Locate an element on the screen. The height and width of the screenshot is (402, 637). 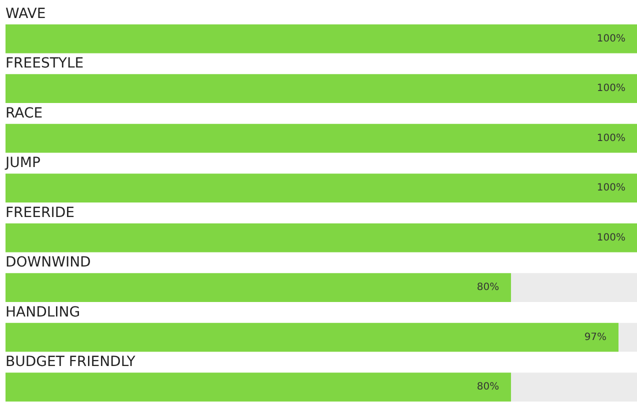
y-tick-label: FREESTYLE is located at coordinates (45, 64).